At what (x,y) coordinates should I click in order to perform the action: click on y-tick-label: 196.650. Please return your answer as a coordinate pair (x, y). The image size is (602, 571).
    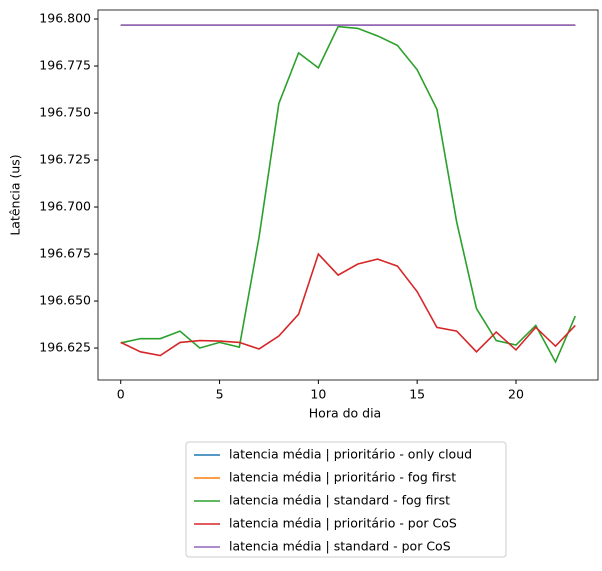
    Looking at the image, I should click on (65, 300).